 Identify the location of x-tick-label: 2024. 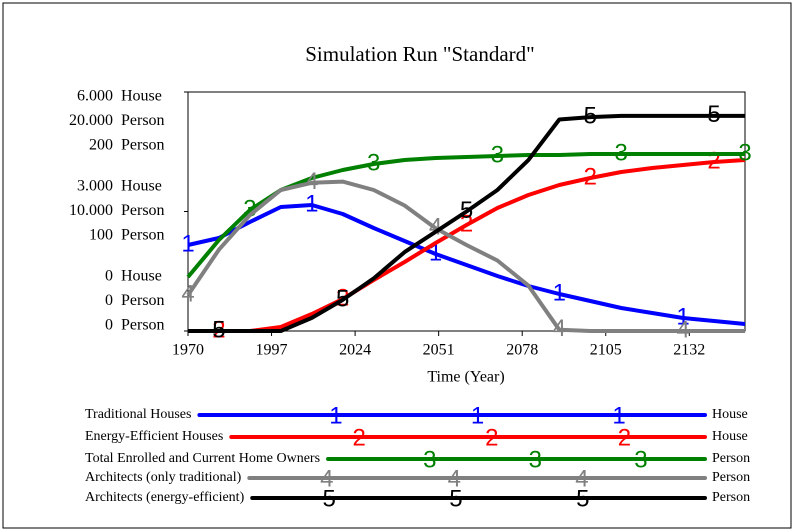
(355, 350).